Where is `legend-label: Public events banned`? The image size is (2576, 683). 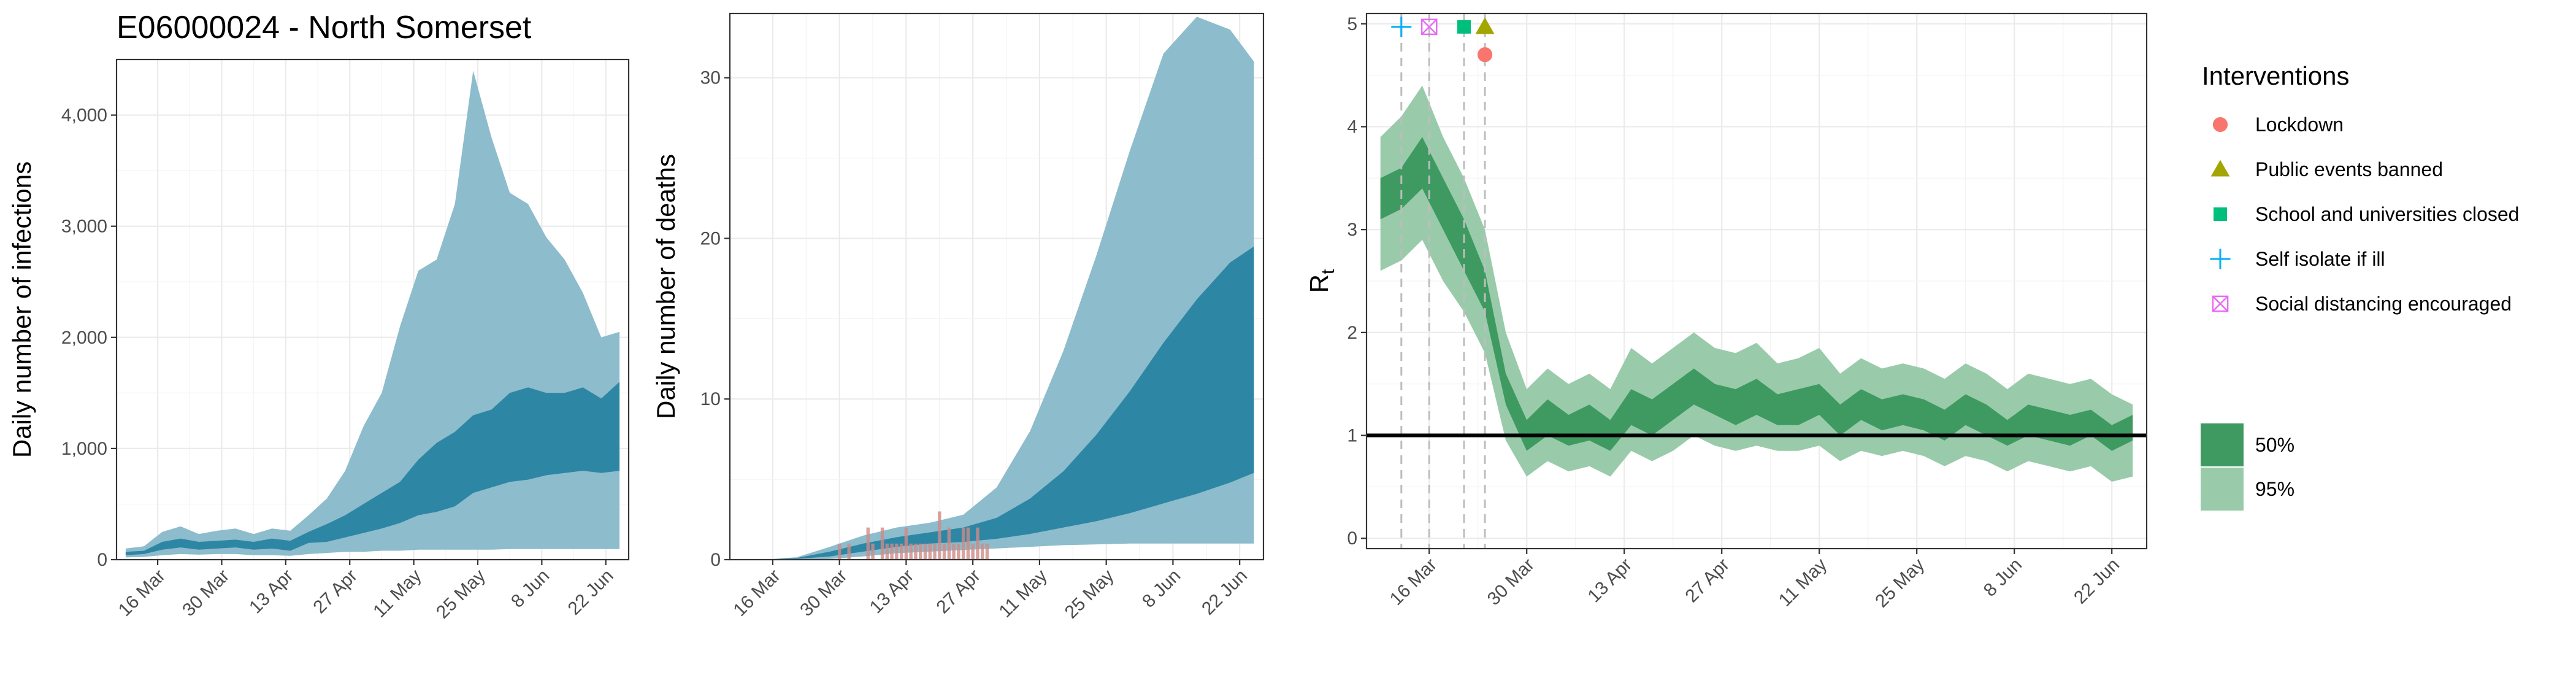
legend-label: Public events banned is located at coordinates (2349, 169).